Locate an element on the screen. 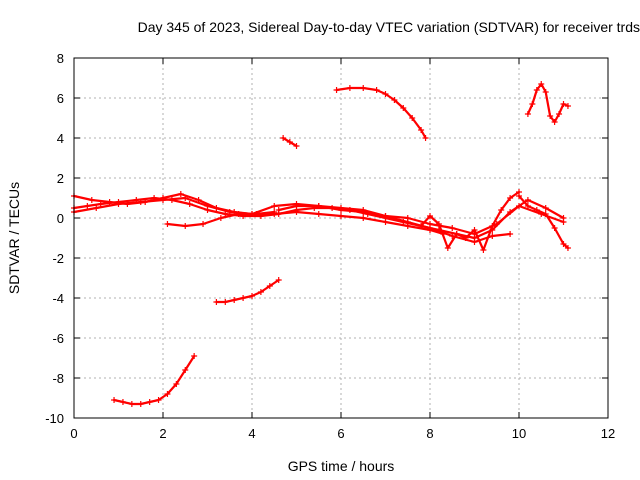  y-tick-label: -4 is located at coordinates (58, 298).